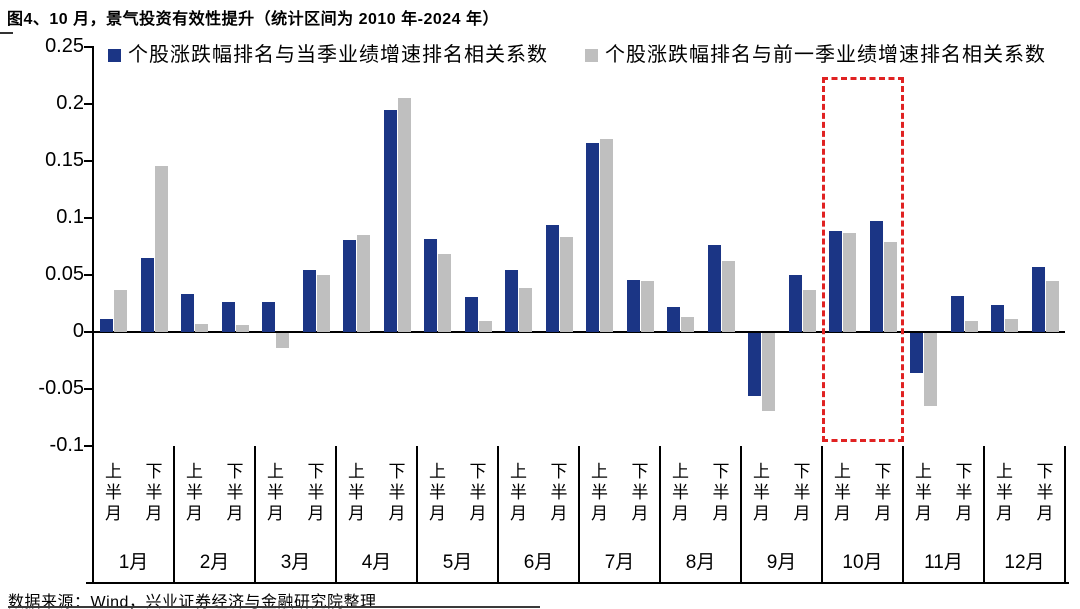 Image resolution: width=1080 pixels, height=609 pixels. Describe the element at coordinates (192, 601) in the screenshot. I see `source-note: 数据来源：Wind，兴业证券经济与金融研究院整理` at that location.